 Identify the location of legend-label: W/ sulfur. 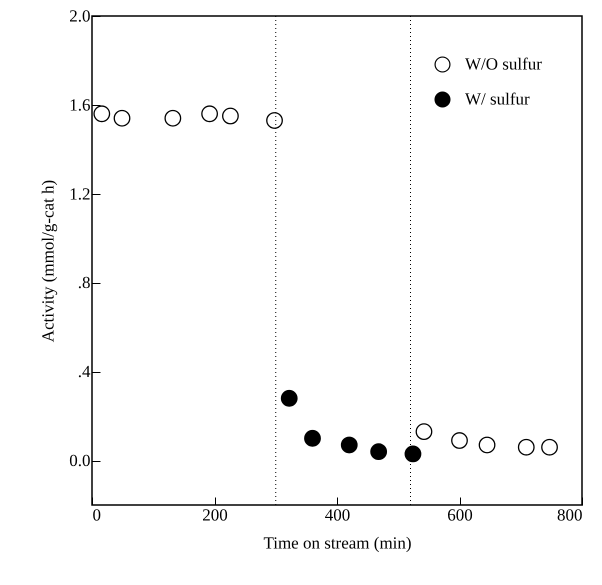
(497, 99).